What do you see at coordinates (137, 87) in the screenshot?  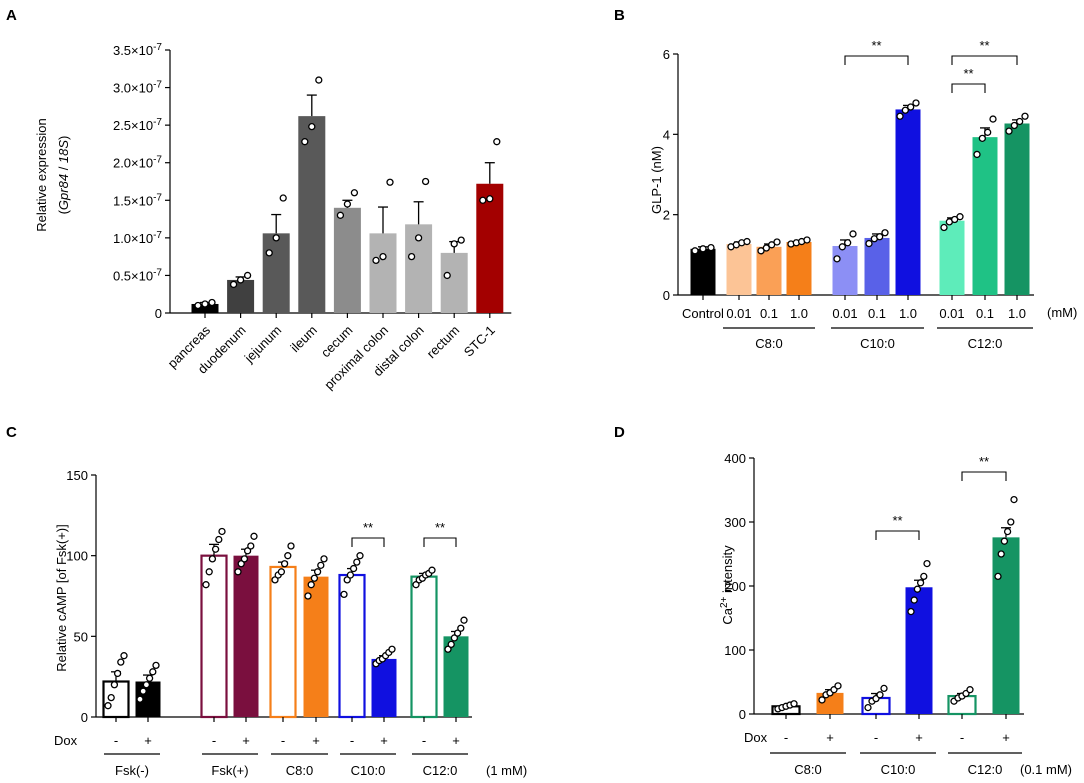 I see `y-tick-label: 3.0×10⁻⁷` at bounding box center [137, 87].